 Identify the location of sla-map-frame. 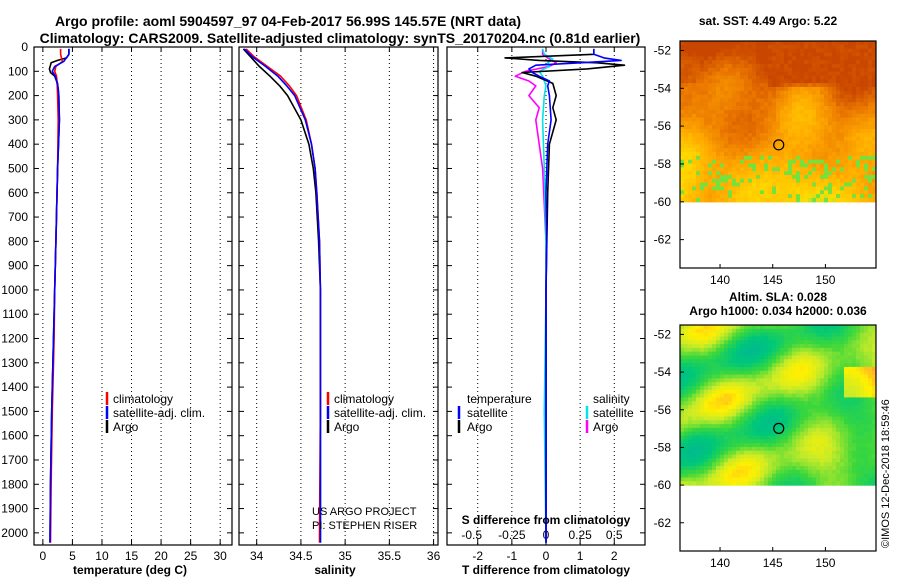
(778, 438).